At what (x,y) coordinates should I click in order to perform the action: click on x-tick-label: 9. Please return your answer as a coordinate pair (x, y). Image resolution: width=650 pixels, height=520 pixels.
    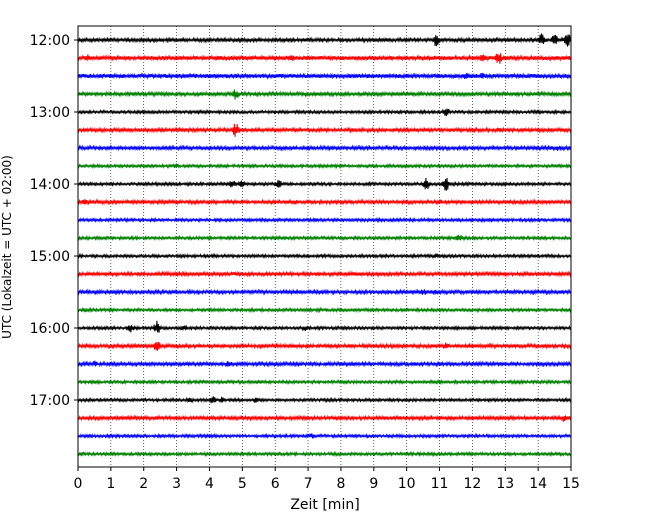
    Looking at the image, I should click on (373, 484).